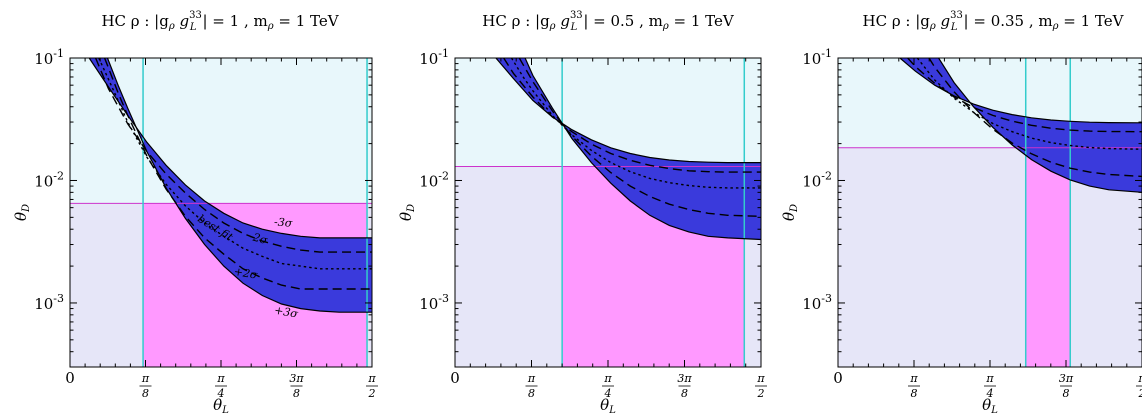  I want to click on title-text: | = 1 , m, so click(234, 21).